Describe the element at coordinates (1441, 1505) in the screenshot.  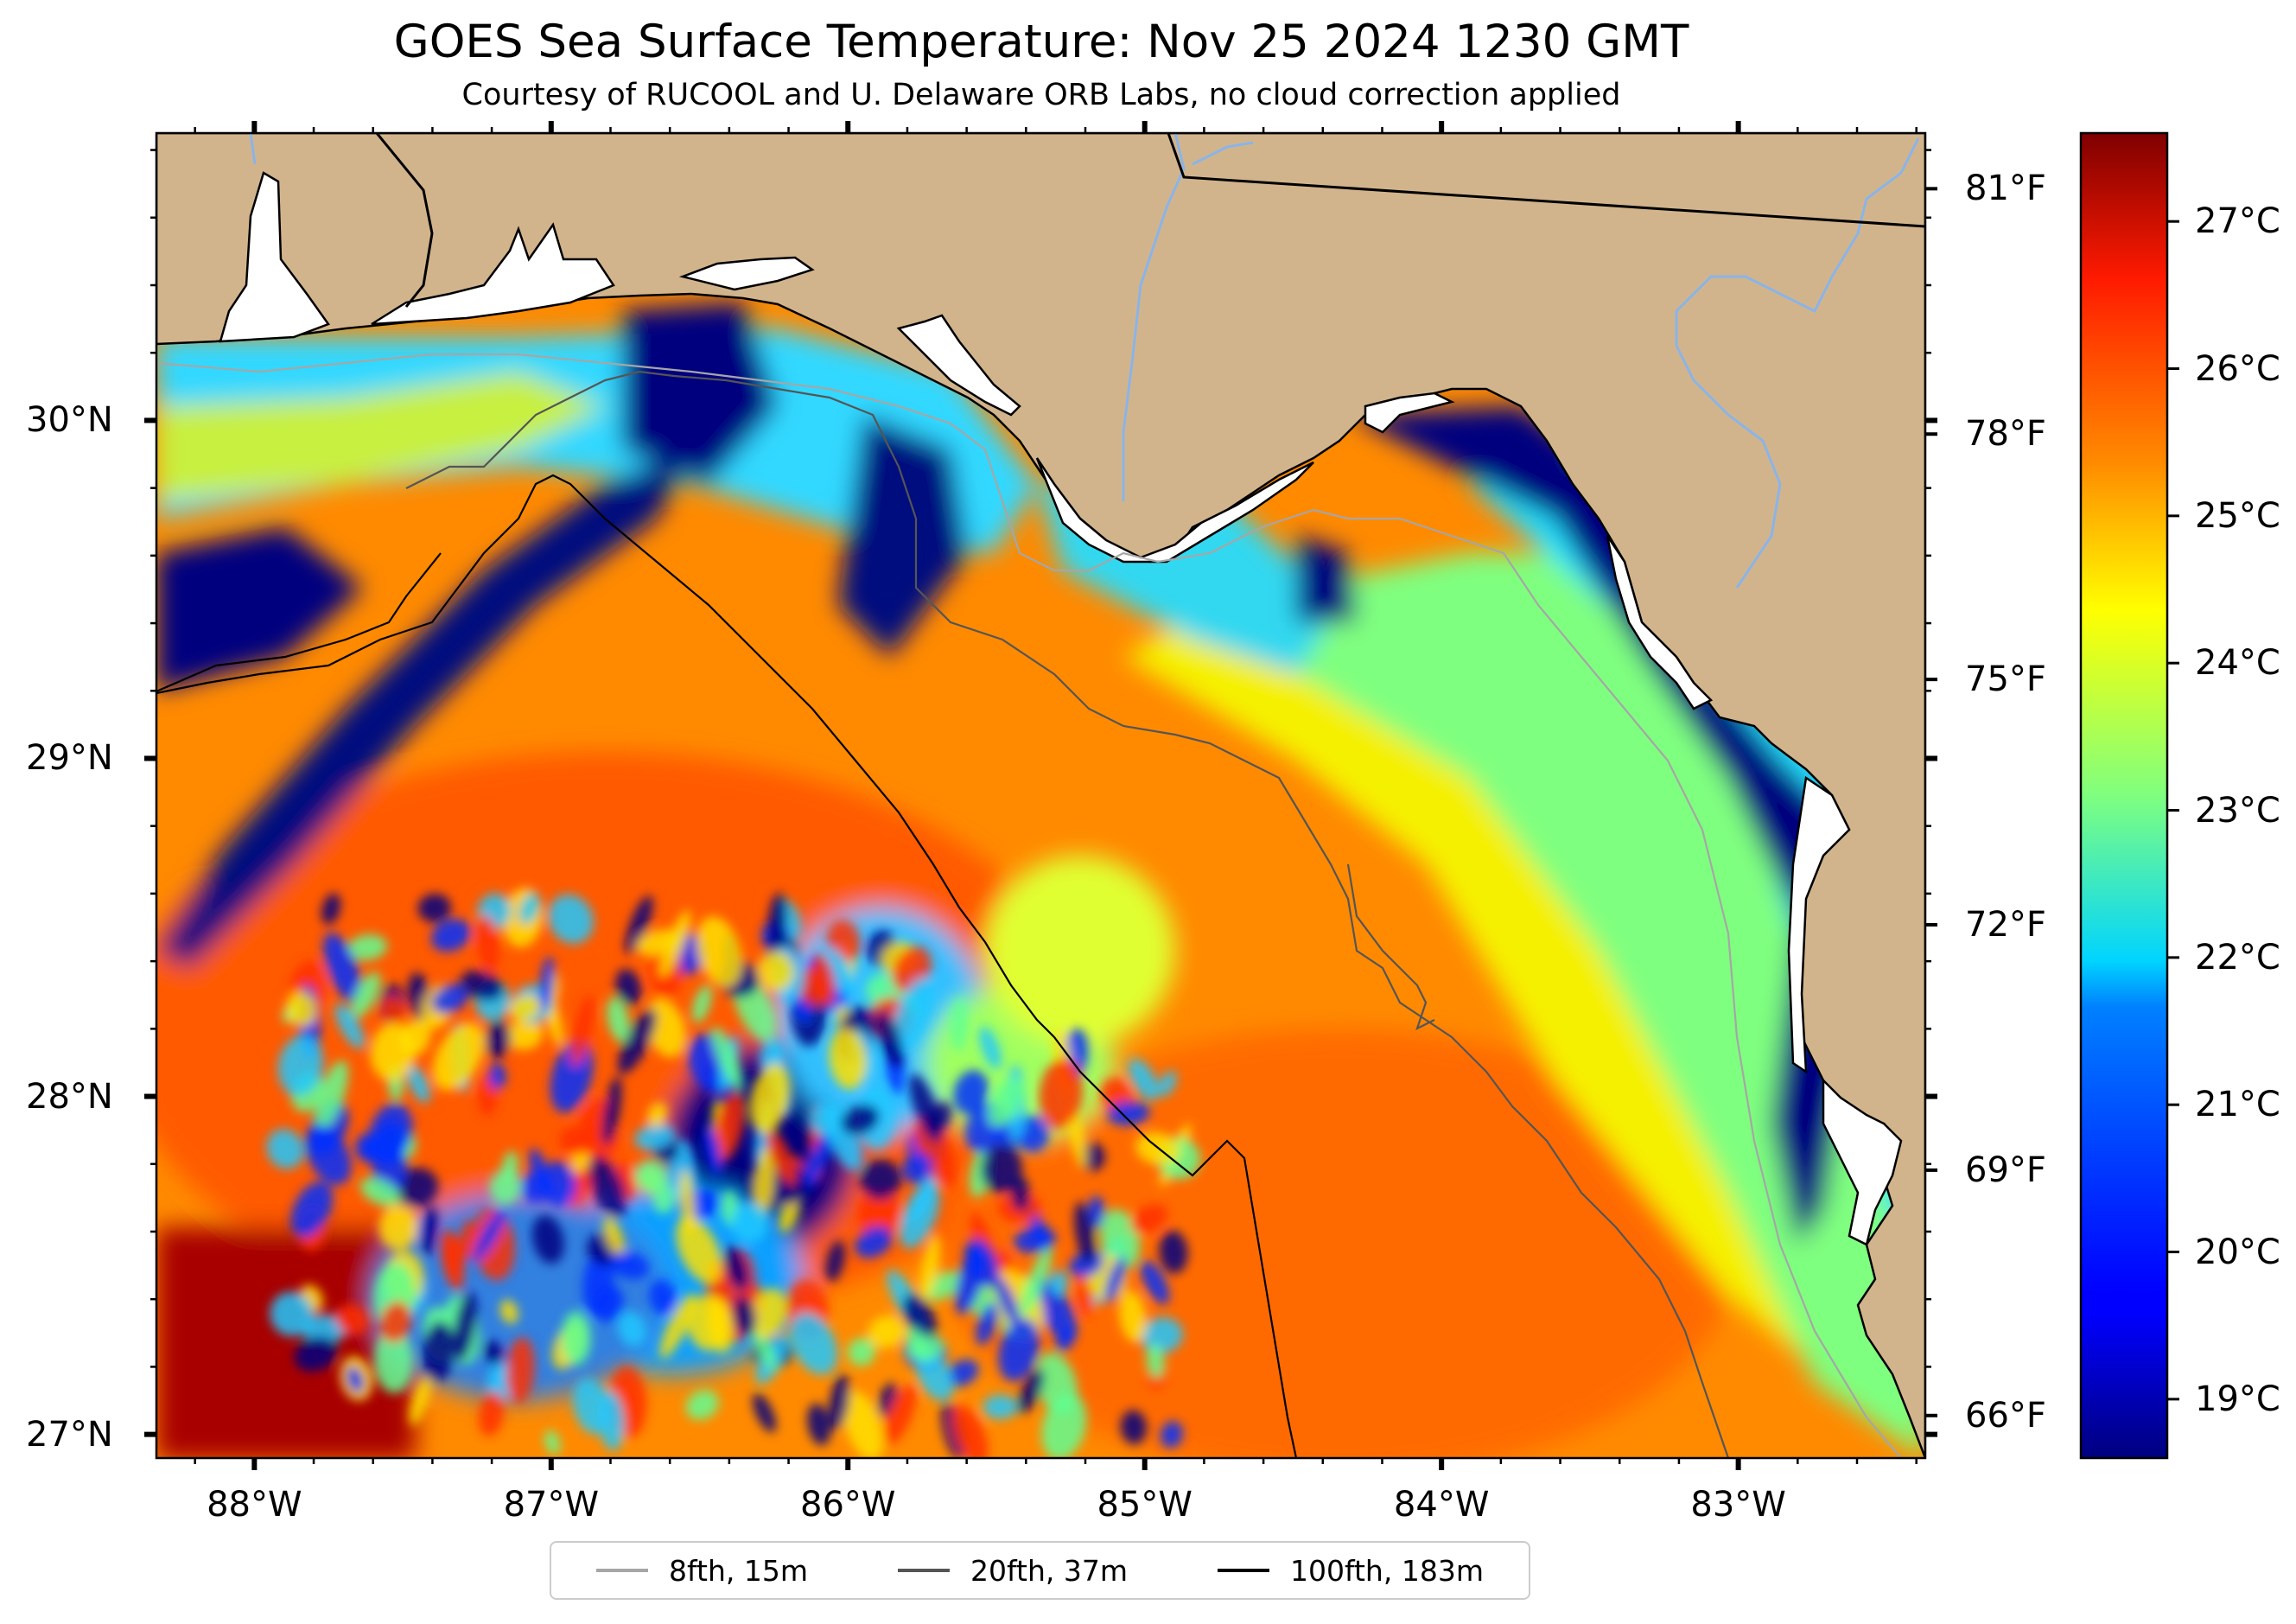
I see `lon-tick-label: 84°W` at that location.